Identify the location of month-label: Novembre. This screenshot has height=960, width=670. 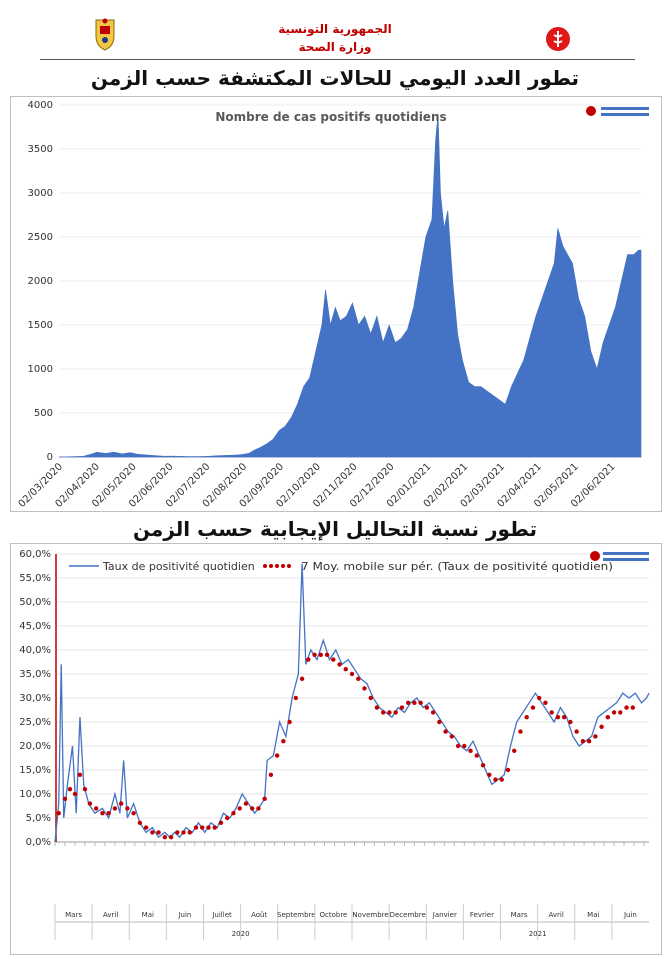
(370, 915).